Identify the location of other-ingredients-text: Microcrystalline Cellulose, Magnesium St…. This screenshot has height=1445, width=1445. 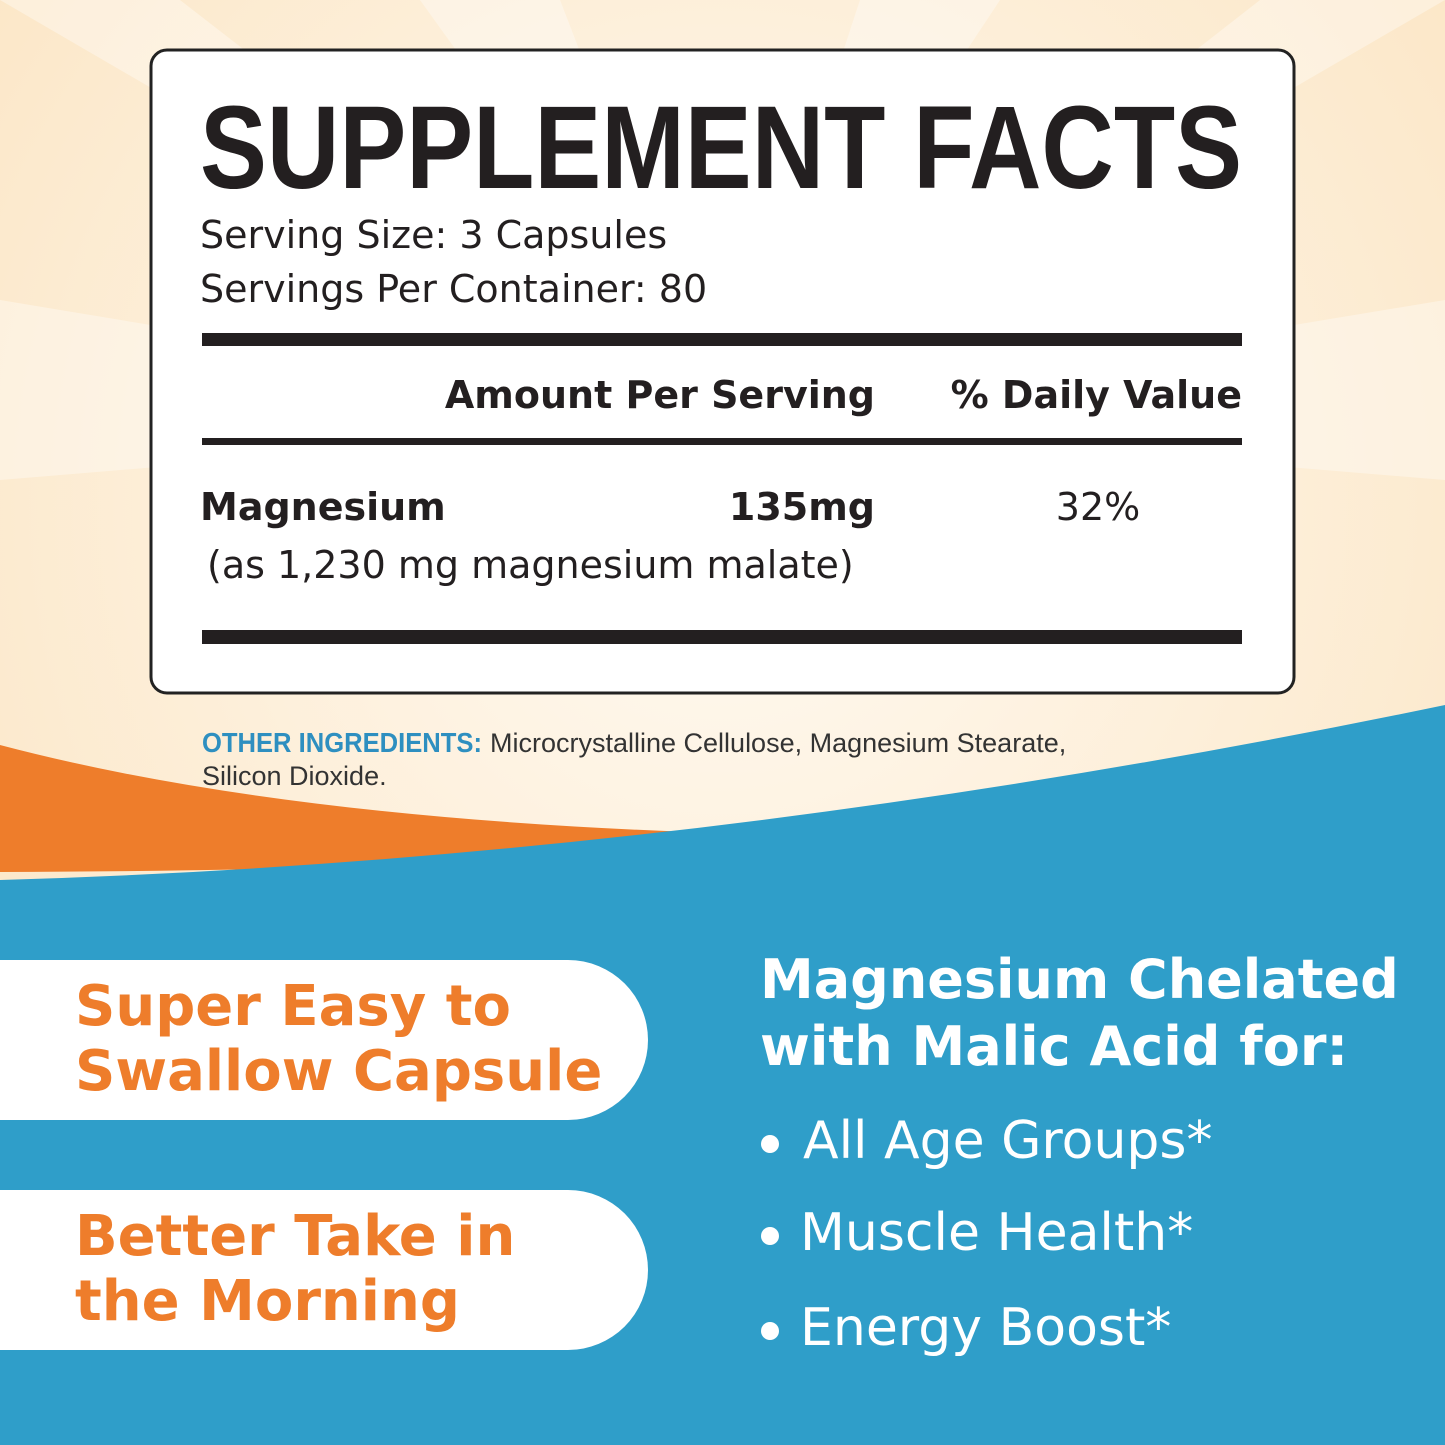
(778, 743).